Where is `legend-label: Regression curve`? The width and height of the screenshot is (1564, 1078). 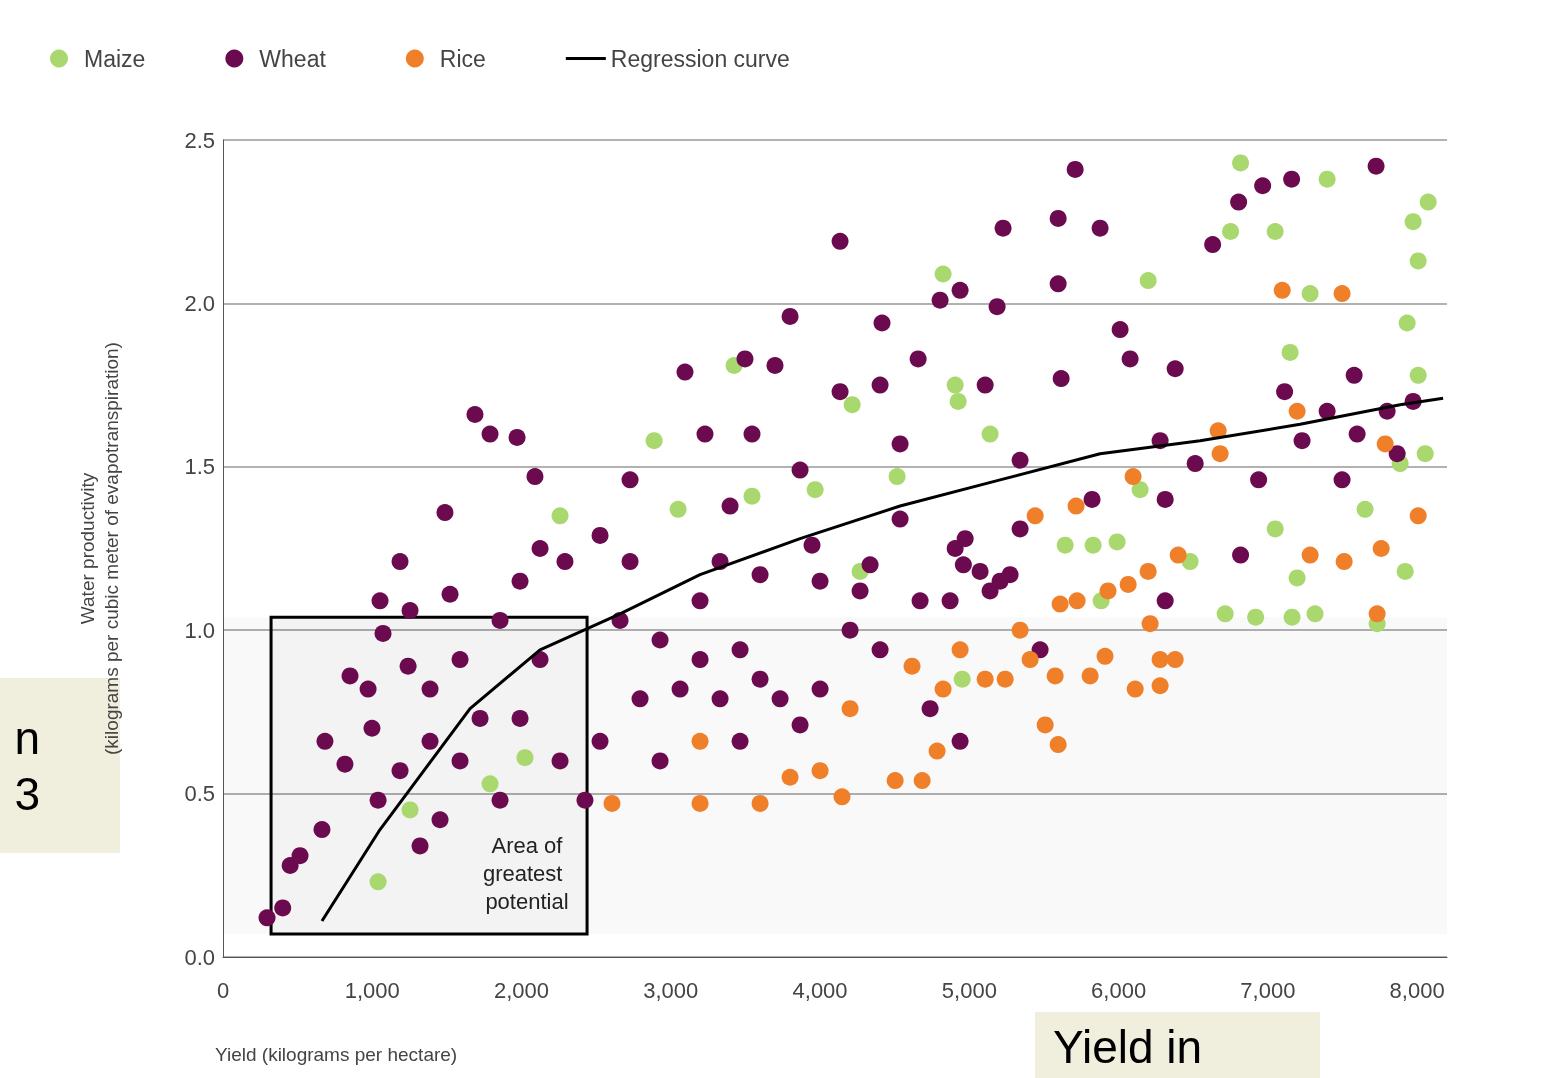 legend-label: Regression curve is located at coordinates (700, 58).